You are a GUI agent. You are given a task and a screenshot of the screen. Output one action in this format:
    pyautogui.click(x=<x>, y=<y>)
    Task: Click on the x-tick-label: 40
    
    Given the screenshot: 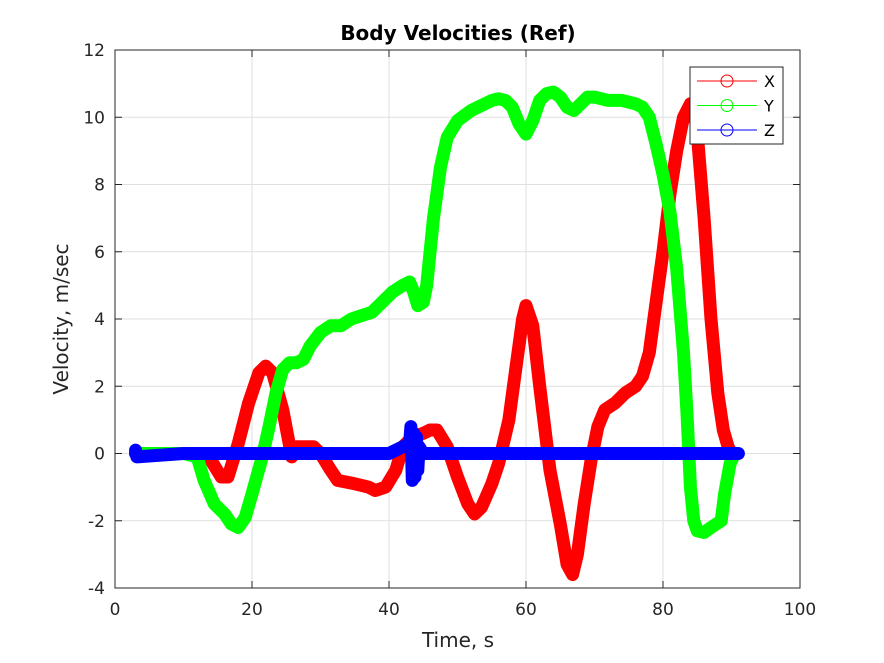 What is the action you would take?
    pyautogui.click(x=389, y=610)
    